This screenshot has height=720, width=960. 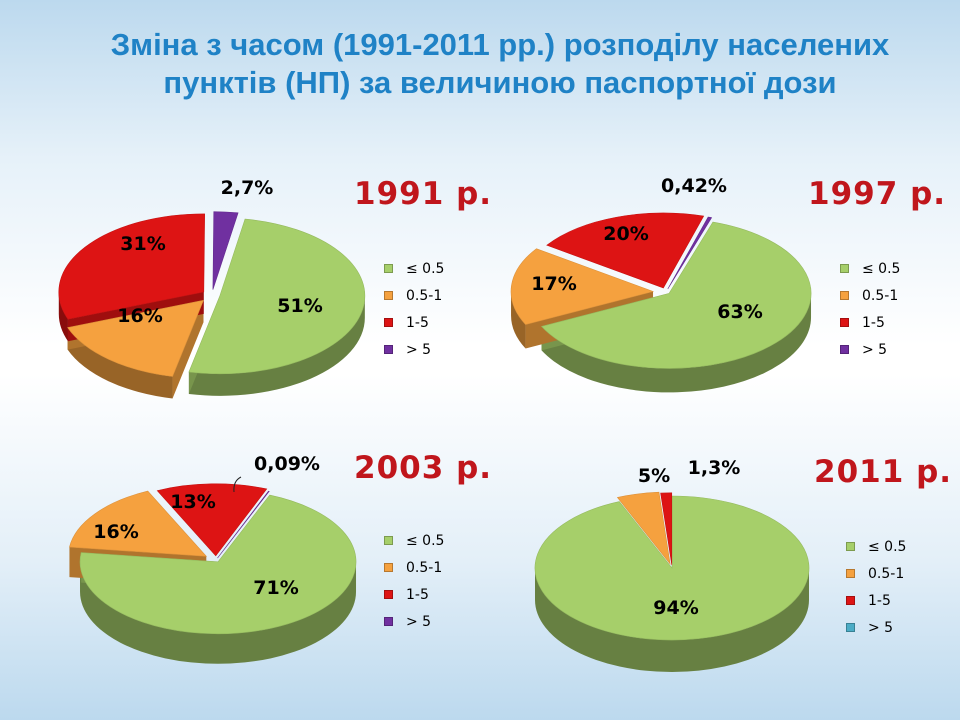 I want to click on legend-2003: ≤ 0.5 0.5-1 1-5 > 5, so click(x=414, y=581).